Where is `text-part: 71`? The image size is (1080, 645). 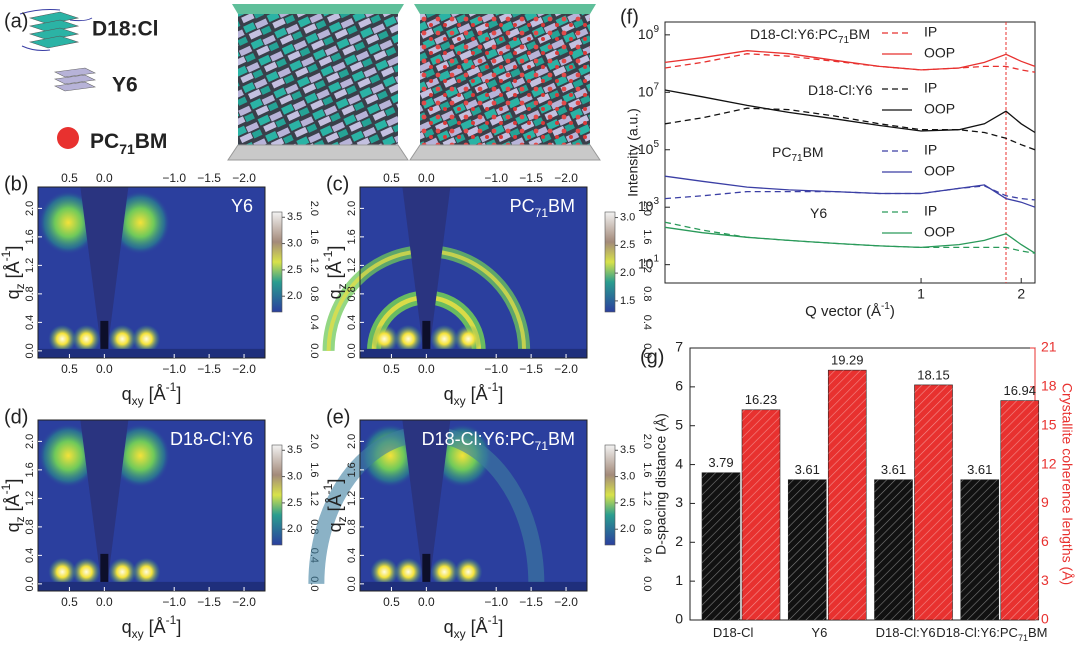 text-part: 71 is located at coordinates (542, 446).